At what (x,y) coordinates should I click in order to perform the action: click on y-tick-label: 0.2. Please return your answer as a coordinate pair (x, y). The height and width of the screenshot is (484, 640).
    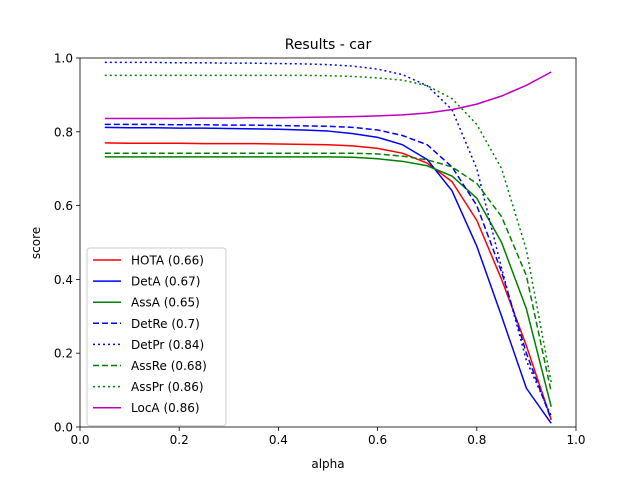
    Looking at the image, I should click on (63, 354).